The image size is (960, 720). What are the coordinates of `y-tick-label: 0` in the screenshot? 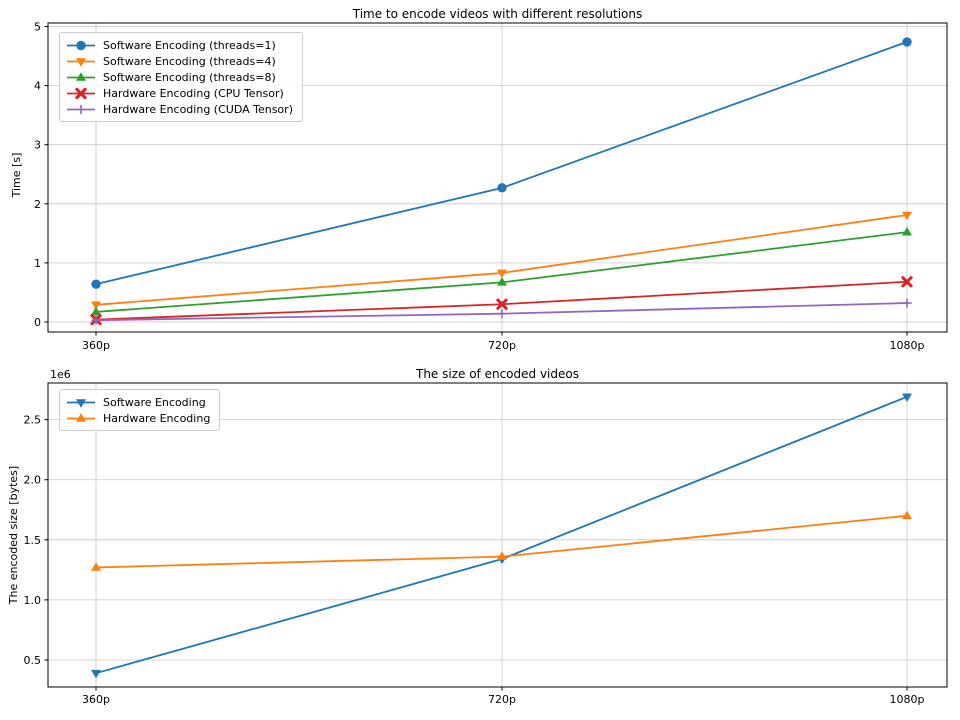 It's located at (37, 322).